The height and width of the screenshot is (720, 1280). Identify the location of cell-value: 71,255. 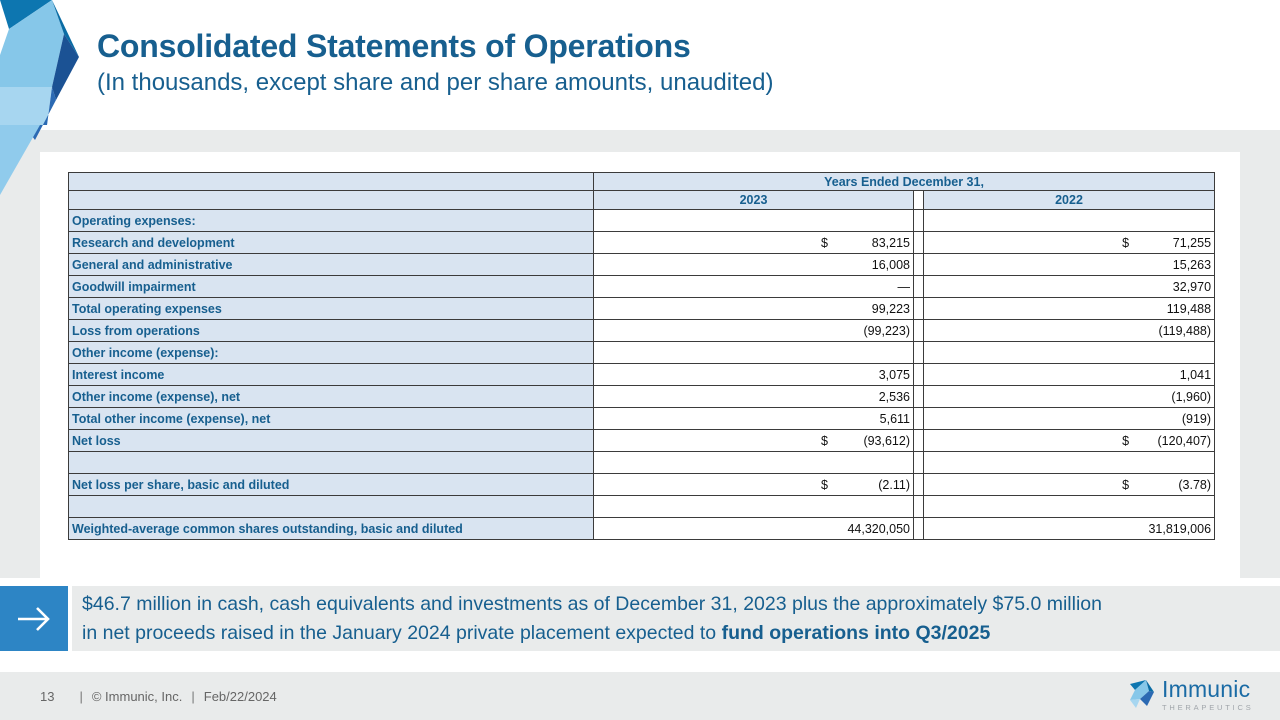
(1192, 242).